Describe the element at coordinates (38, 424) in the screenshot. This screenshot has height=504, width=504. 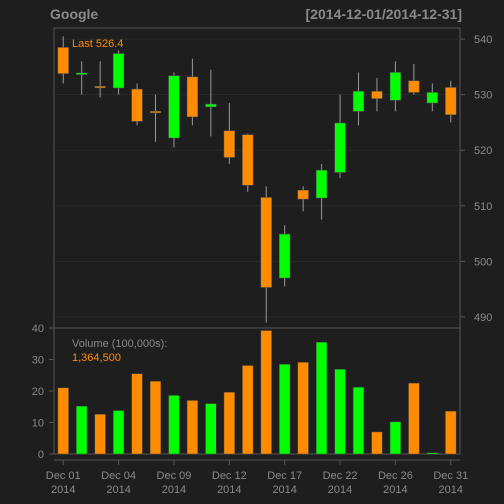
I see `volume-tick-label: 10` at that location.